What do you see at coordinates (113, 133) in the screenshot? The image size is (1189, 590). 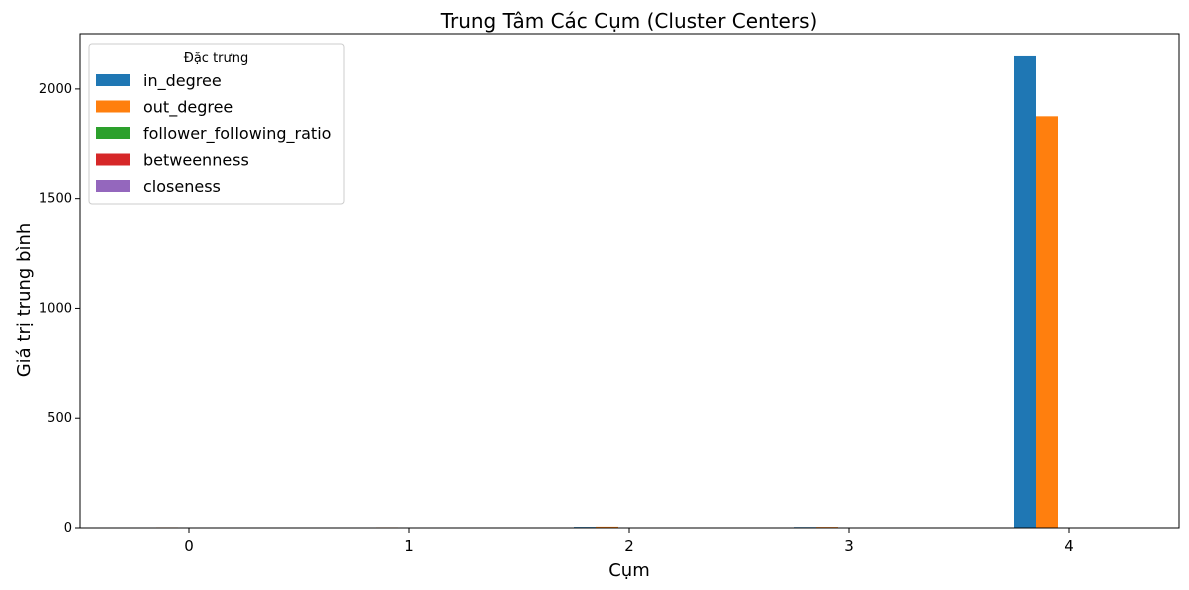 I see `legend-swatch-follower_following_ratio` at bounding box center [113, 133].